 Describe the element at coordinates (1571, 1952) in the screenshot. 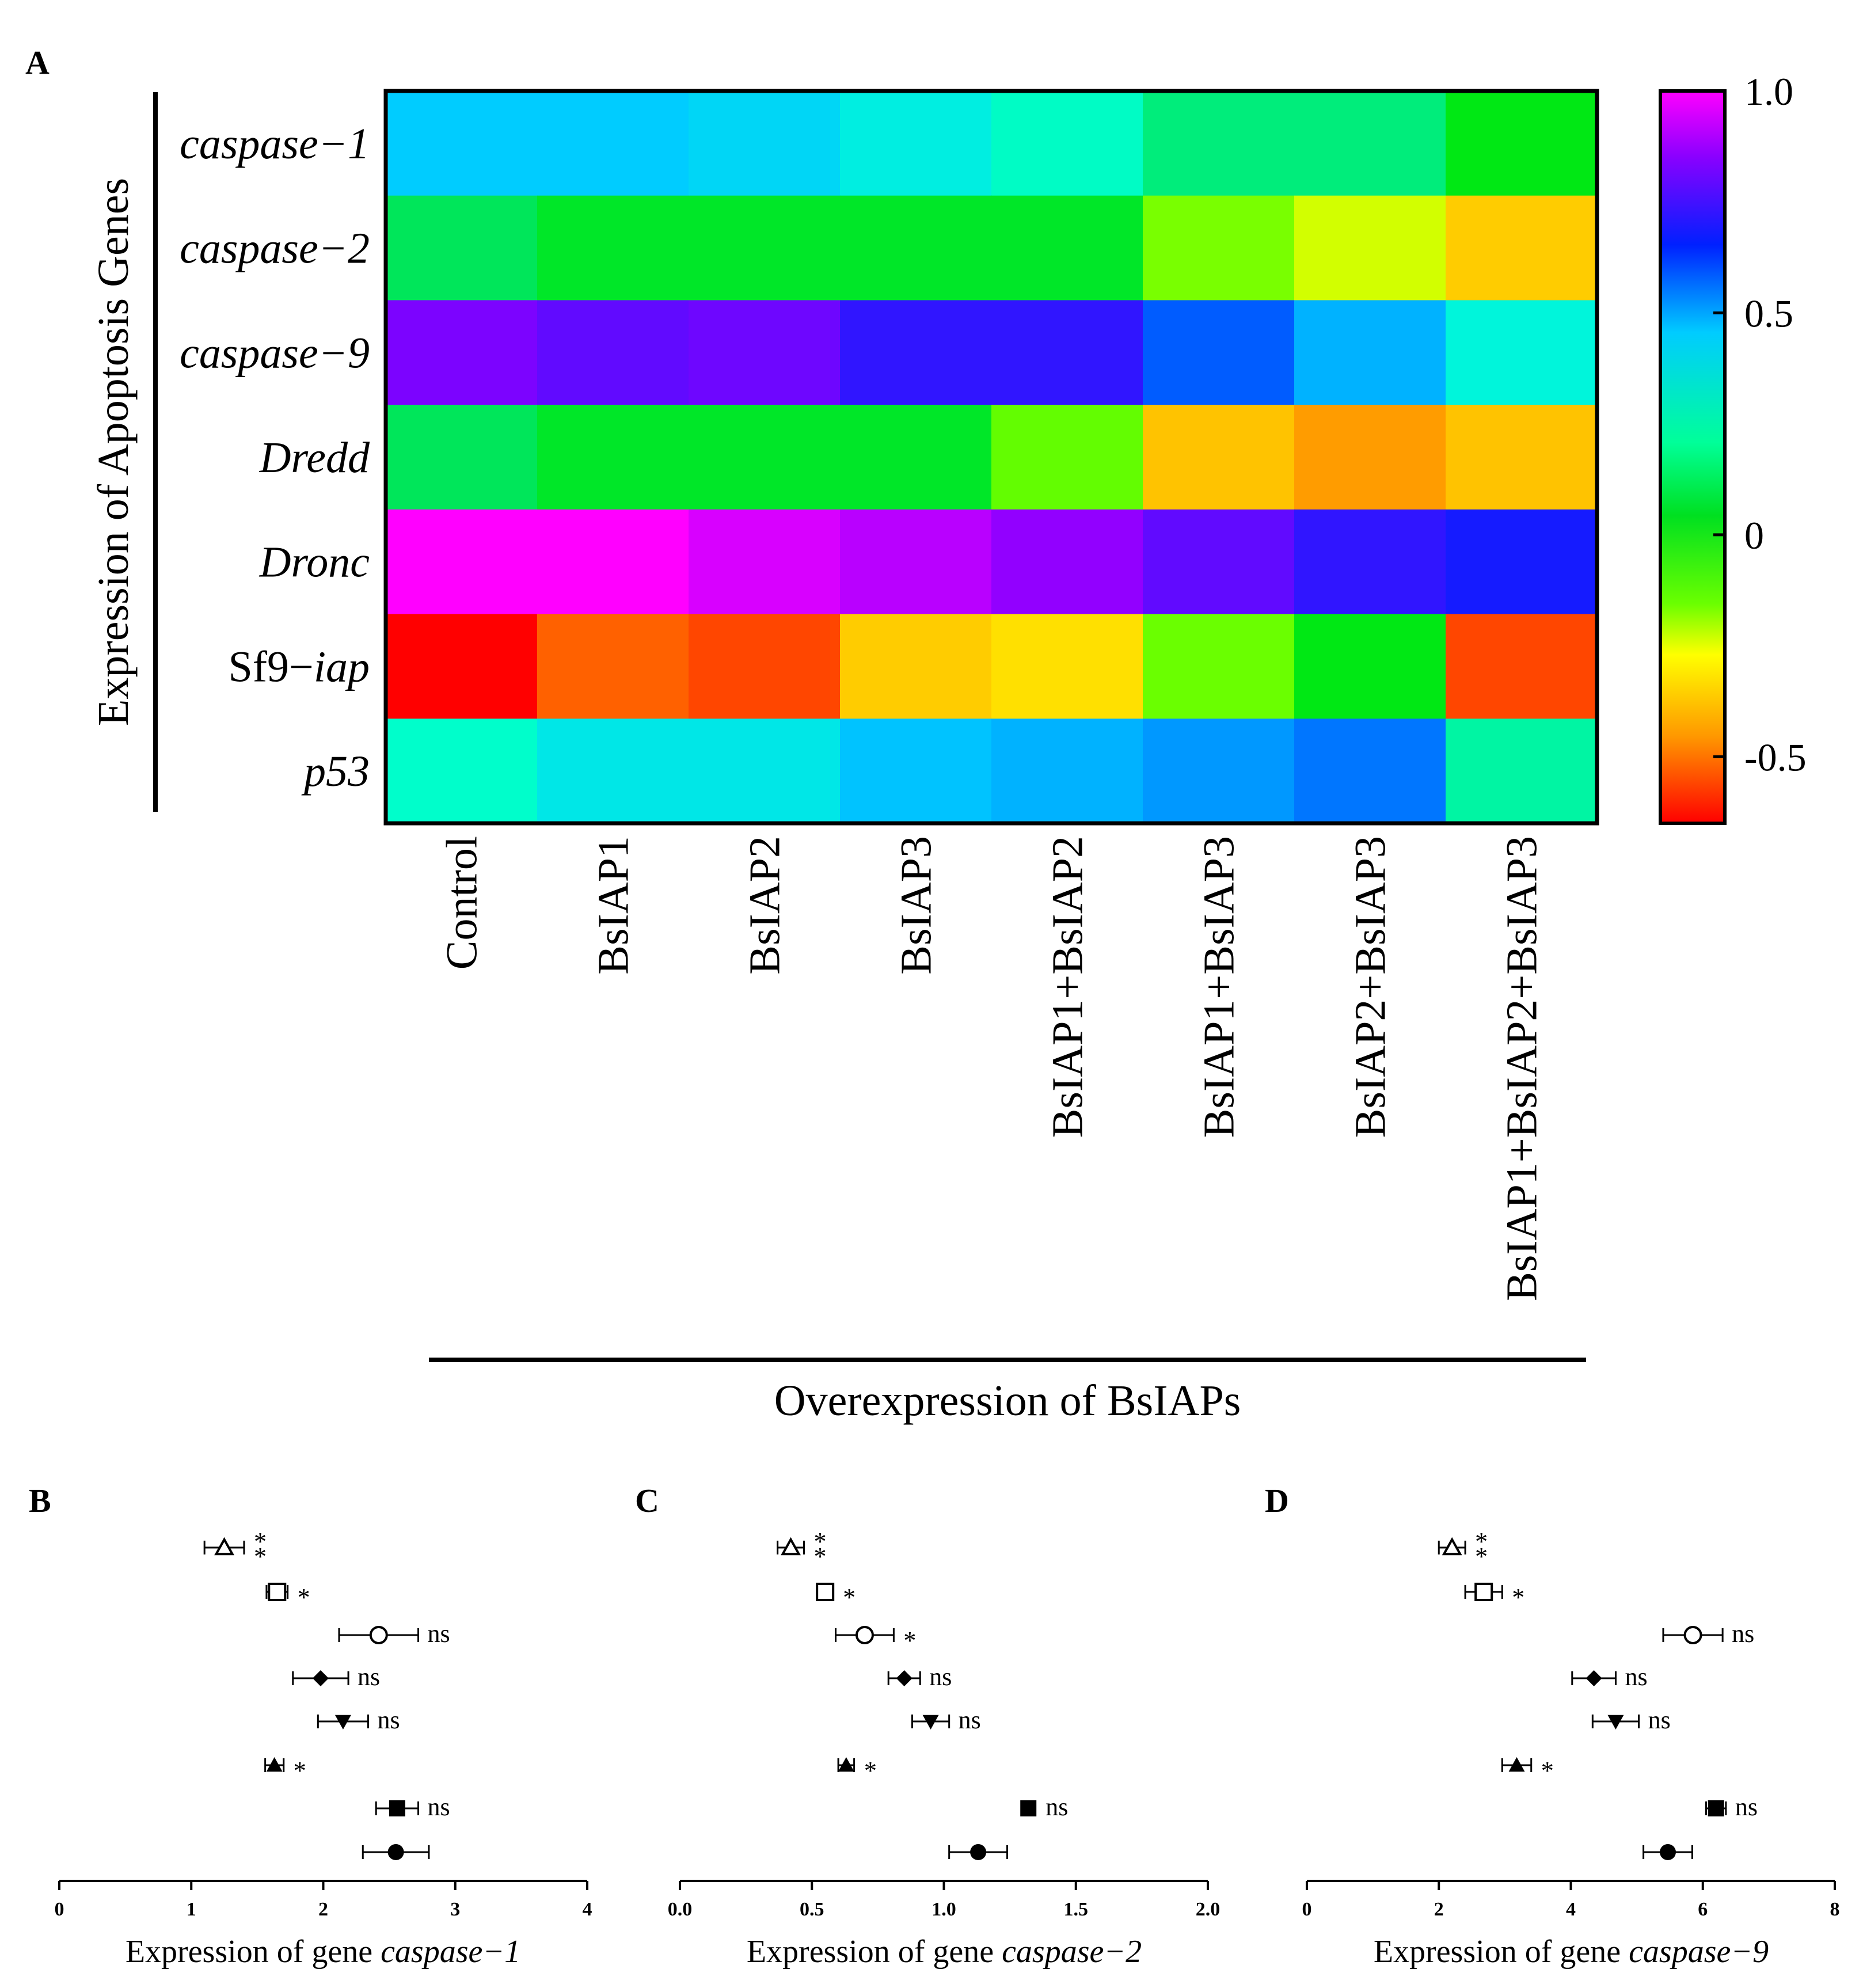

I see `x-axis-label: Expression of gene caspase−9` at that location.